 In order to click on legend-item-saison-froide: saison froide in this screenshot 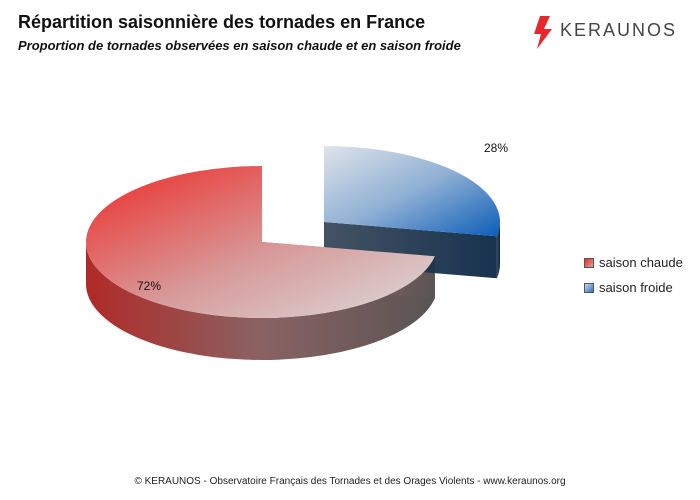, I will do `click(633, 287)`.